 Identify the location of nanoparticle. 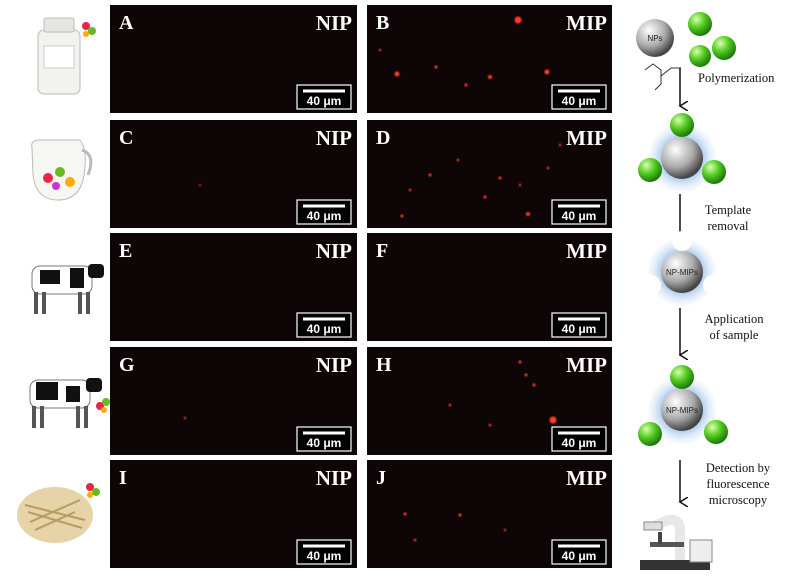
(655, 38).